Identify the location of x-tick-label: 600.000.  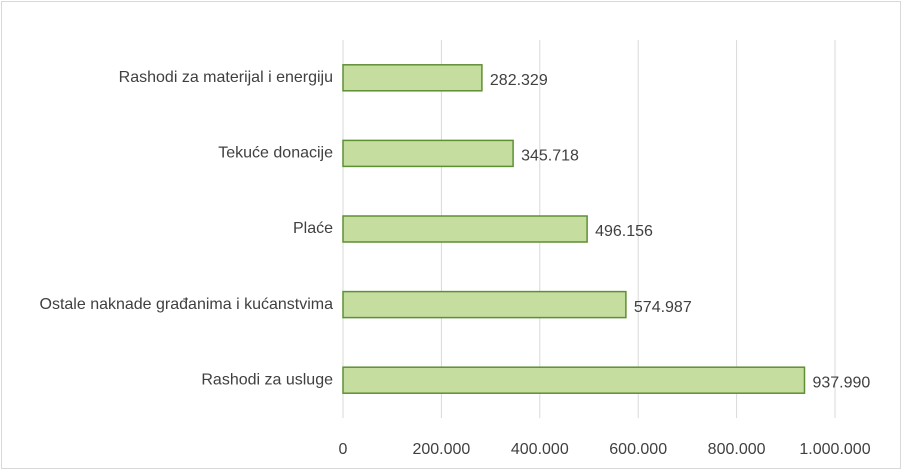
(638, 449).